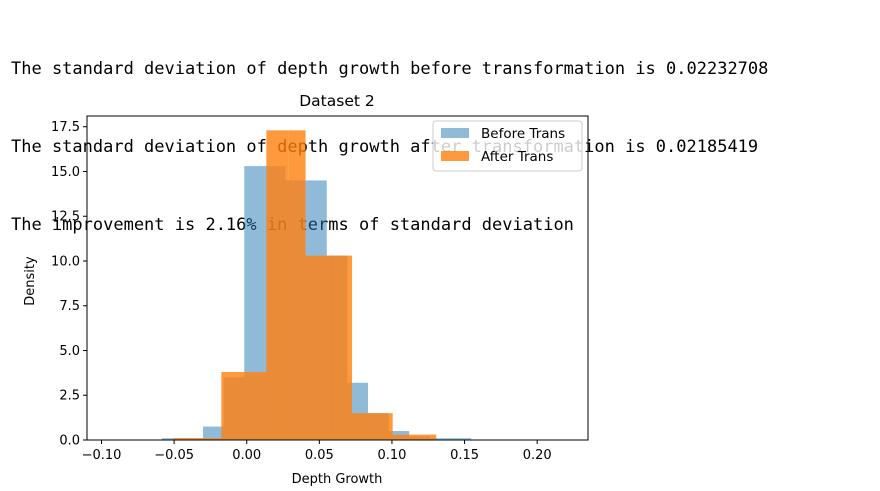 Image resolution: width=880 pixels, height=491 pixels. I want to click on x-tick-label: 0.15, so click(464, 455).